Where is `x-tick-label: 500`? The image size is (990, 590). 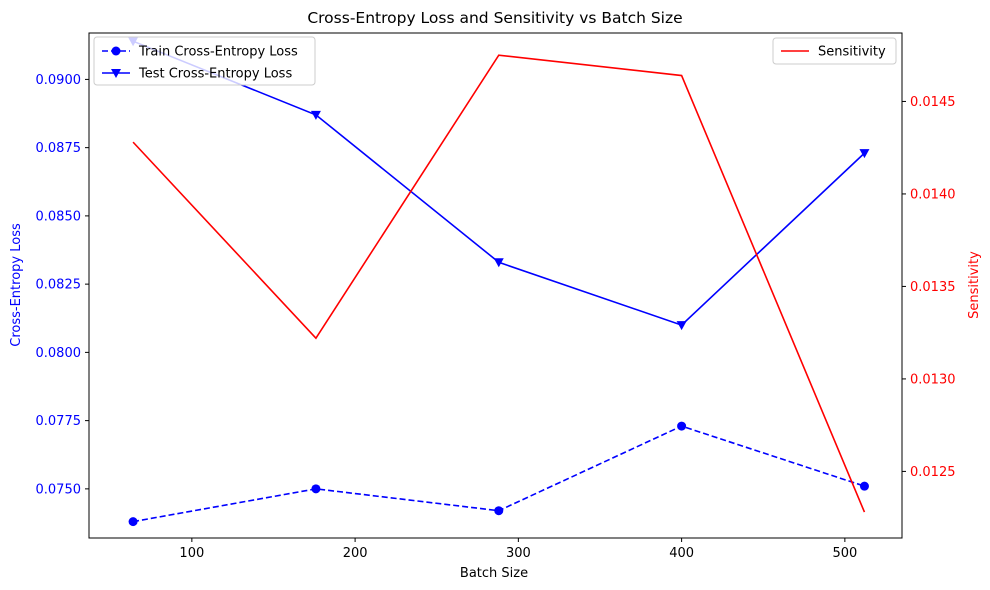
x-tick-label: 500 is located at coordinates (844, 553).